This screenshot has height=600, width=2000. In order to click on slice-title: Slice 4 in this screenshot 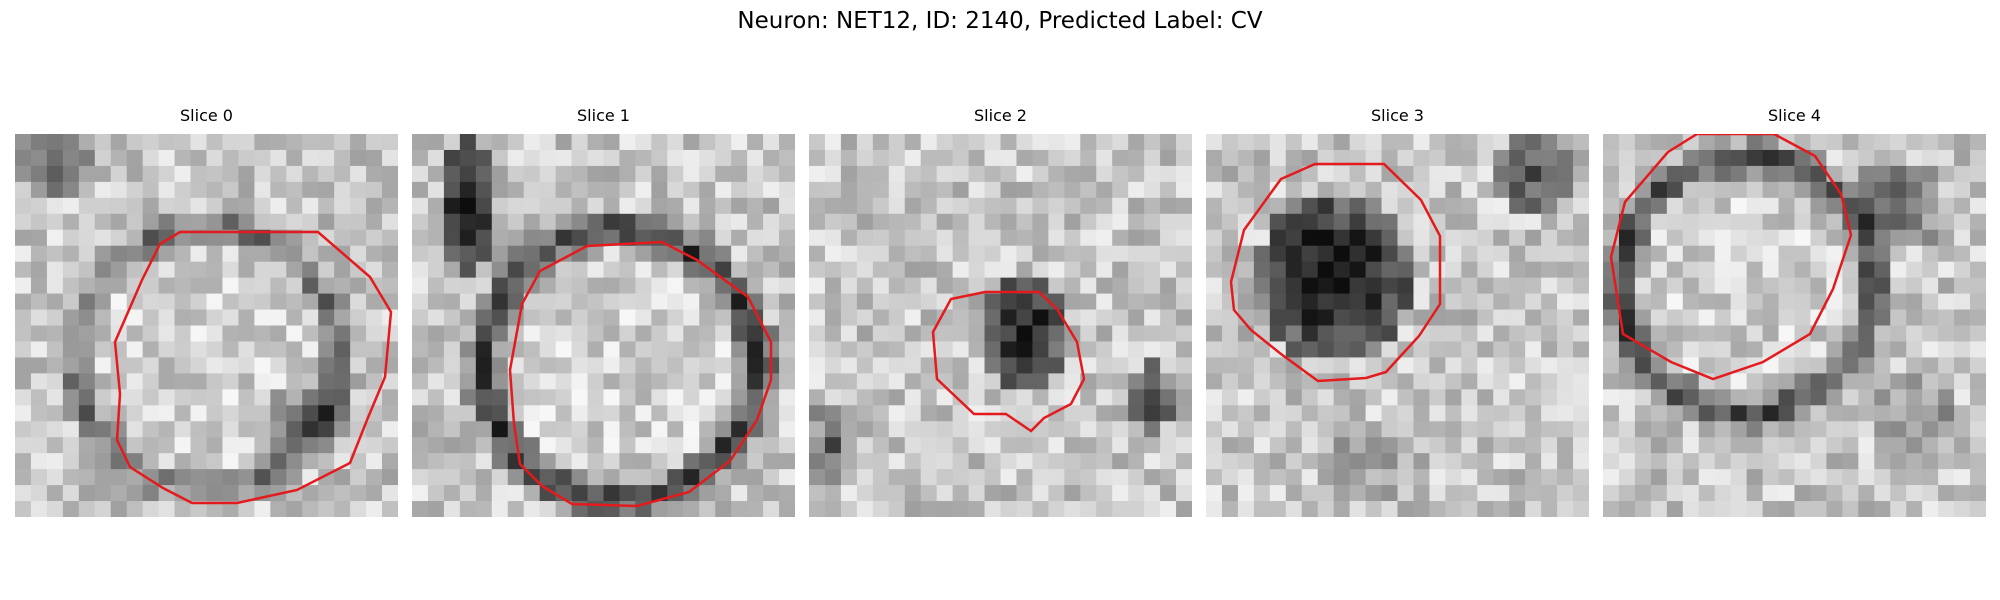, I will do `click(1794, 115)`.